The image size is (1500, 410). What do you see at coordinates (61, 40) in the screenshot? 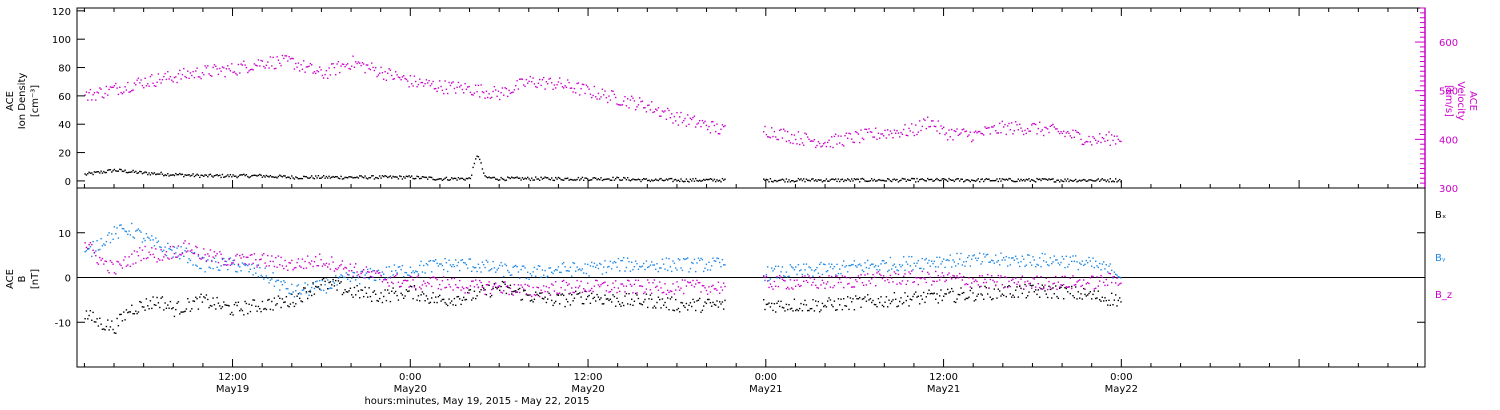
I see `density-tick-label: 100` at bounding box center [61, 40].